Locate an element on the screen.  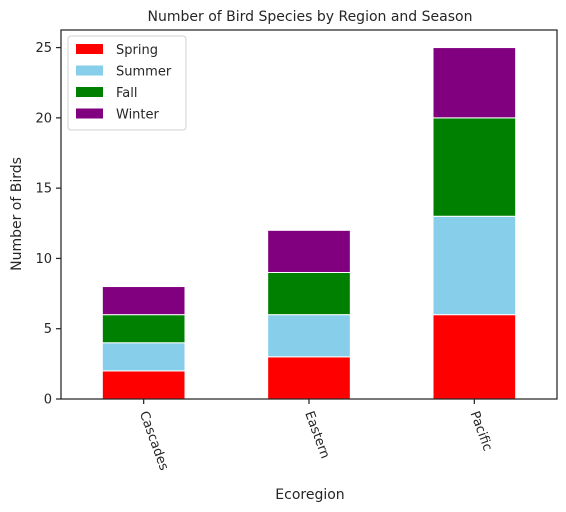
y-axis-label: Number of Birds is located at coordinates (17, 214).